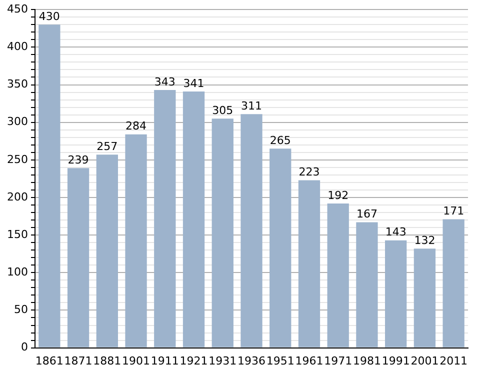  What do you see at coordinates (453, 211) in the screenshot?
I see `data-label: 171` at bounding box center [453, 211].